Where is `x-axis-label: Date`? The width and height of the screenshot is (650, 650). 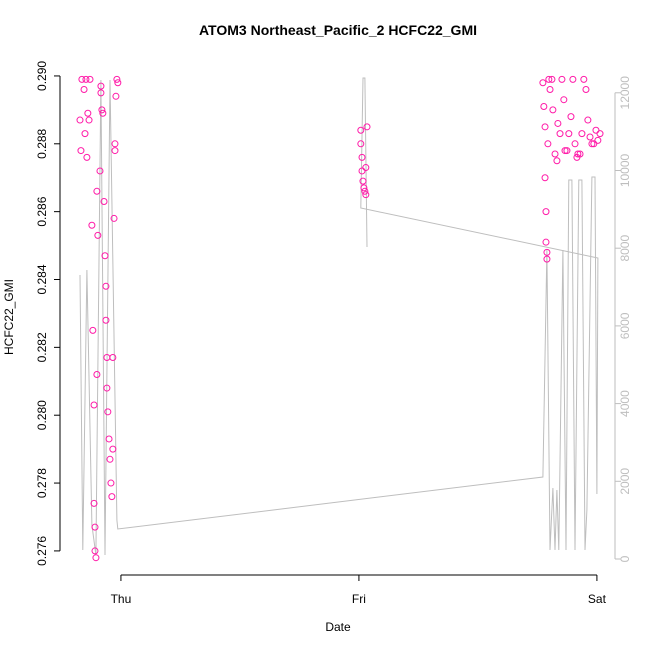
x-axis-label: Date is located at coordinates (338, 627).